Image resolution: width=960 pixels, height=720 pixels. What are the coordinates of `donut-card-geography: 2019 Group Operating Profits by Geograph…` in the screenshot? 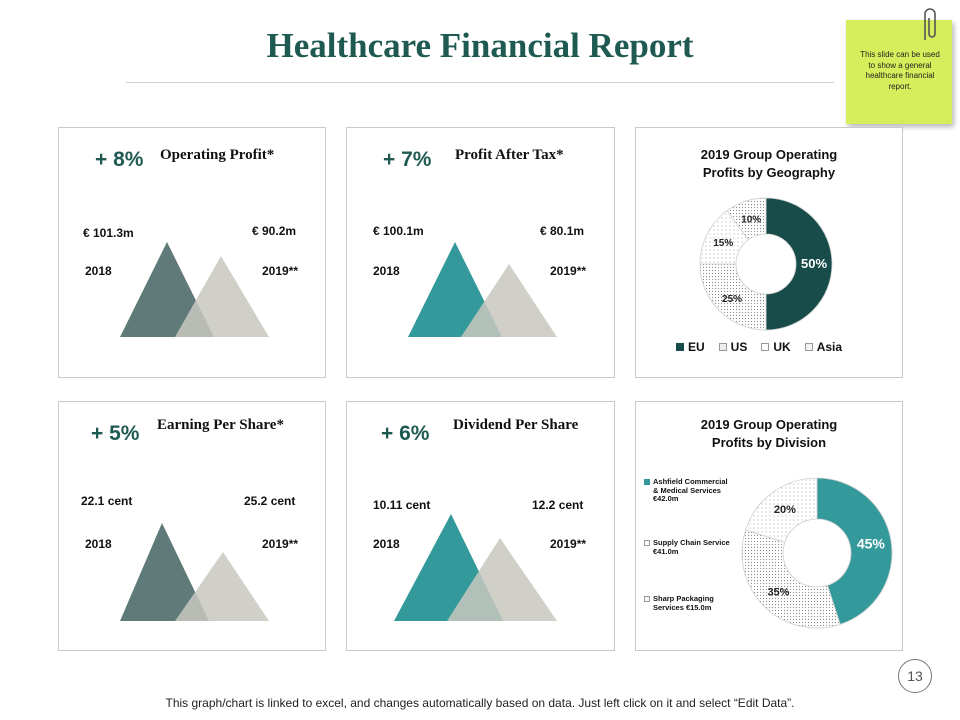 It's located at (769, 252).